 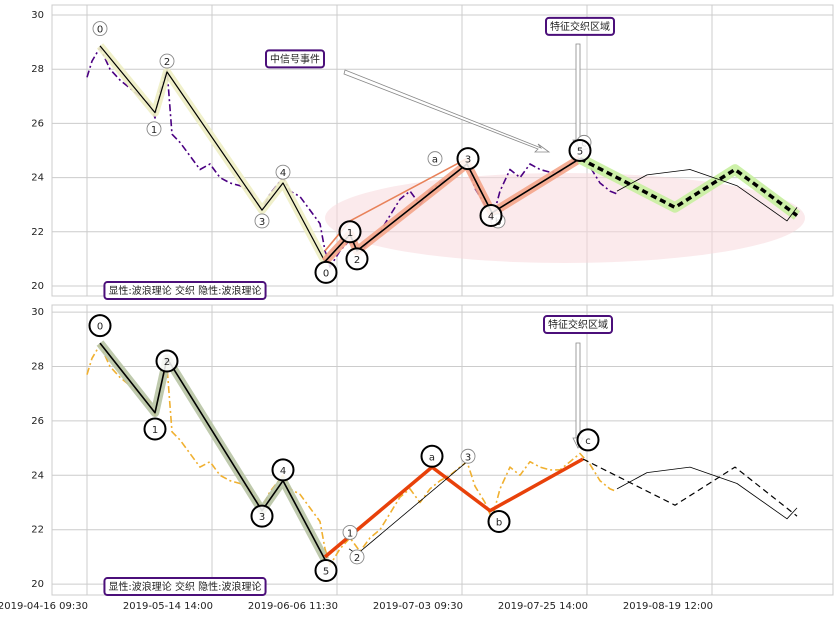 What do you see at coordinates (168, 606) in the screenshot?
I see `x-tick-label: 2019-05-14 14:00` at bounding box center [168, 606].